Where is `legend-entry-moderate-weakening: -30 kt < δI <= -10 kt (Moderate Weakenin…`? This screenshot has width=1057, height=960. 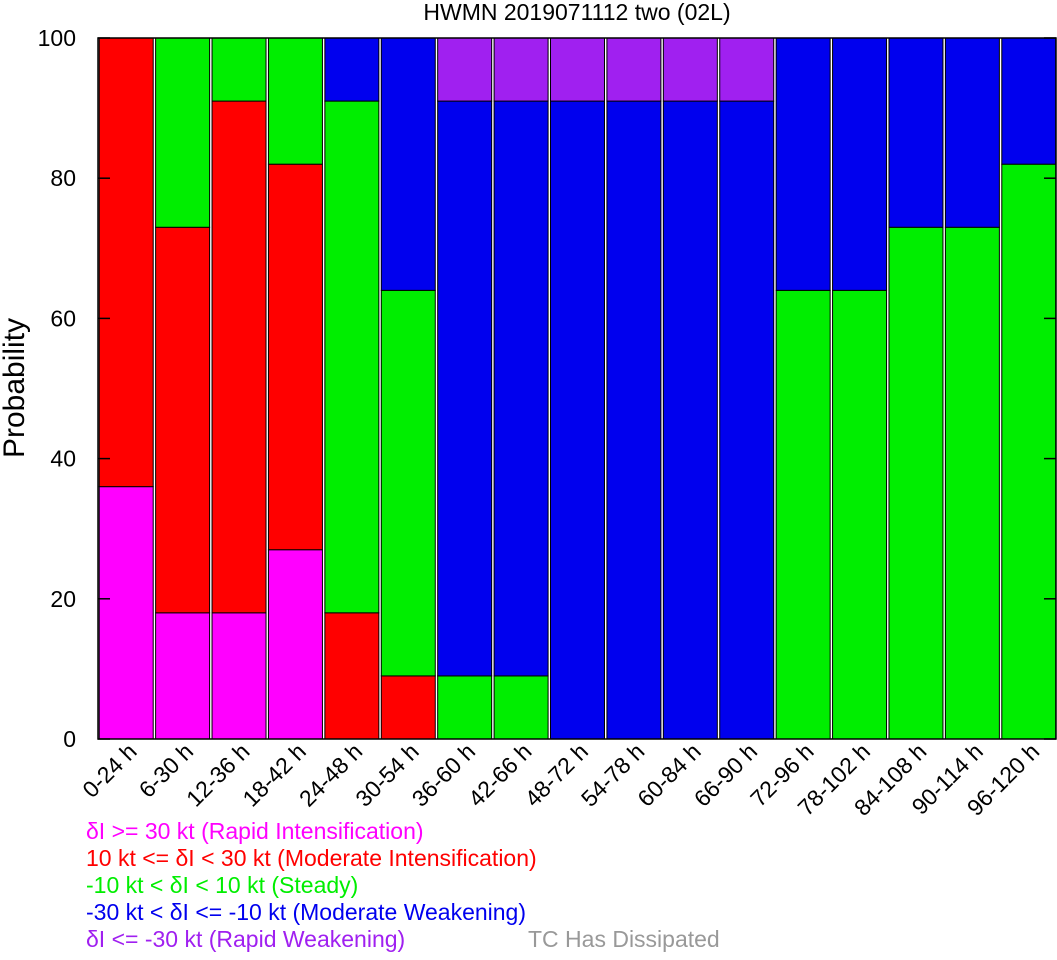
legend-entry-moderate-weakening: -30 kt < δI <= -10 kt (Moderate Weakenin… is located at coordinates (306, 912).